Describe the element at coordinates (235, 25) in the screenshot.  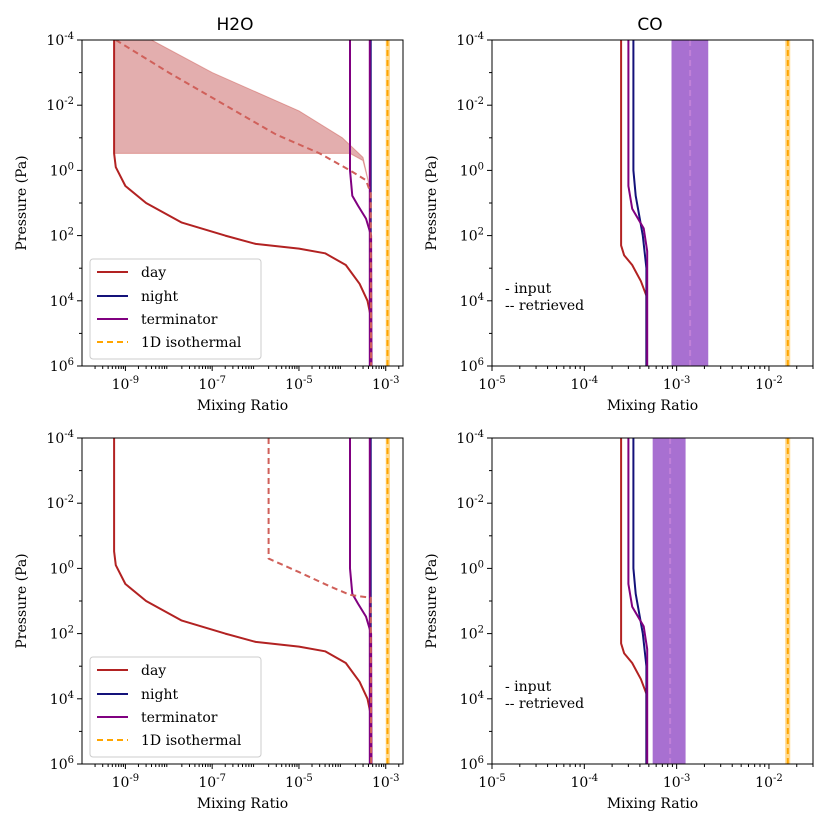
I see `panel-title-h2o: H2O` at that location.